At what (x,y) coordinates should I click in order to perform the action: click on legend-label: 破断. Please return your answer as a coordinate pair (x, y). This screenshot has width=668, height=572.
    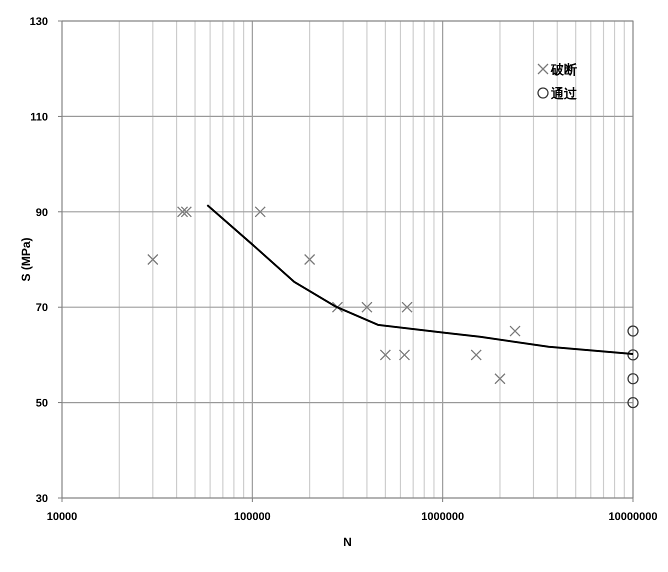
    Looking at the image, I should click on (563, 69).